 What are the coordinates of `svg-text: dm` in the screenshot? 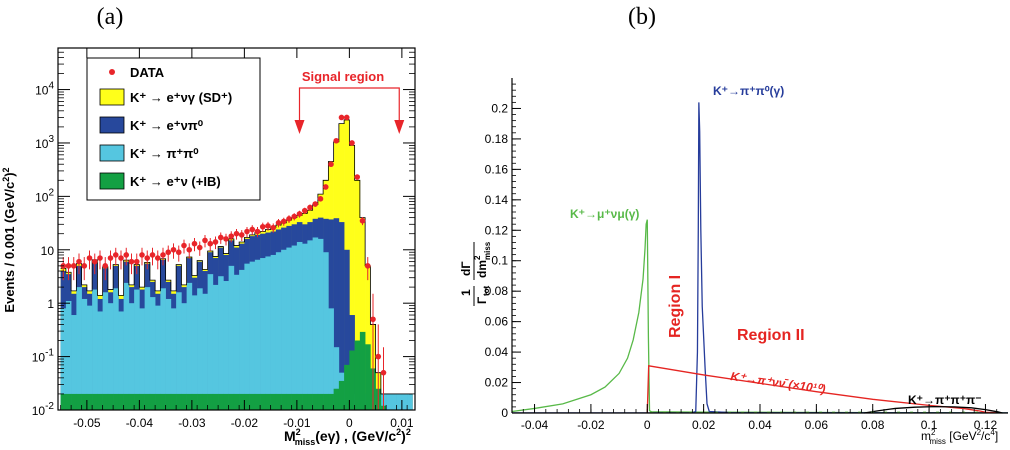 It's located at (482, 269).